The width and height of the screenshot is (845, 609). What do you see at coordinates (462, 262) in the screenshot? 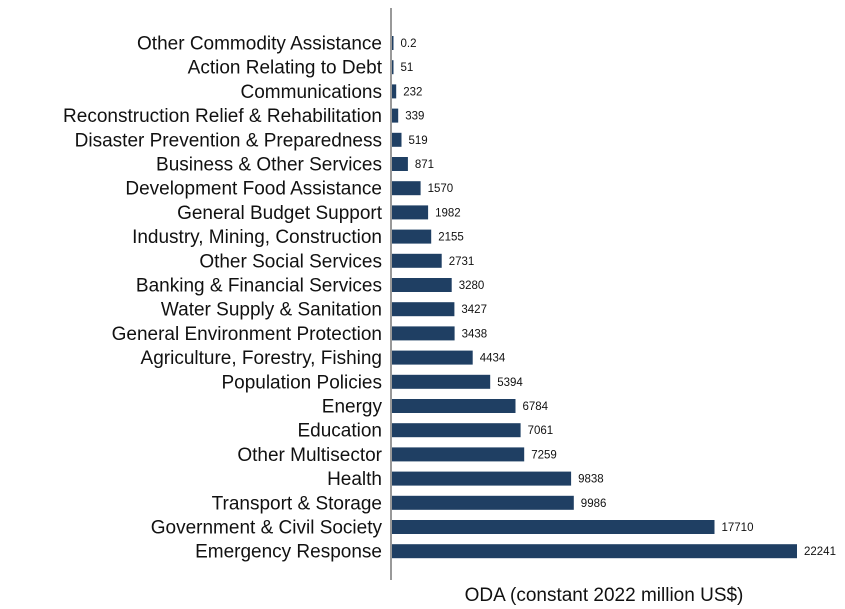
I see `value-label: 2731` at bounding box center [462, 262].